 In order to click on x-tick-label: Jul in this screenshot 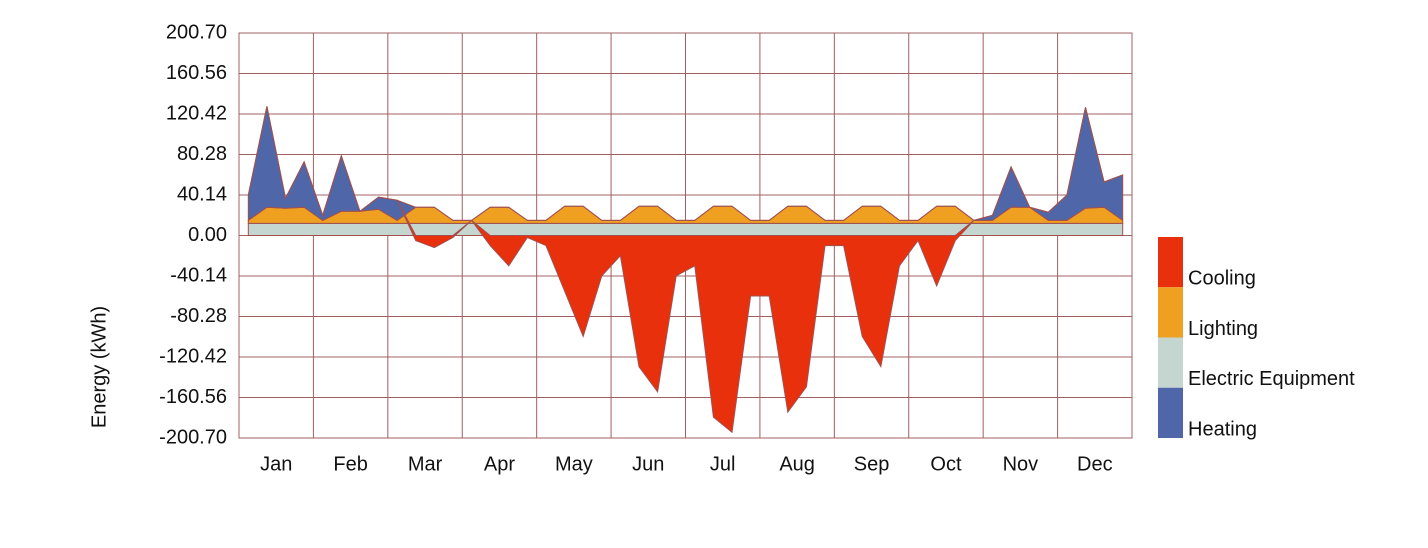, I will do `click(723, 464)`.